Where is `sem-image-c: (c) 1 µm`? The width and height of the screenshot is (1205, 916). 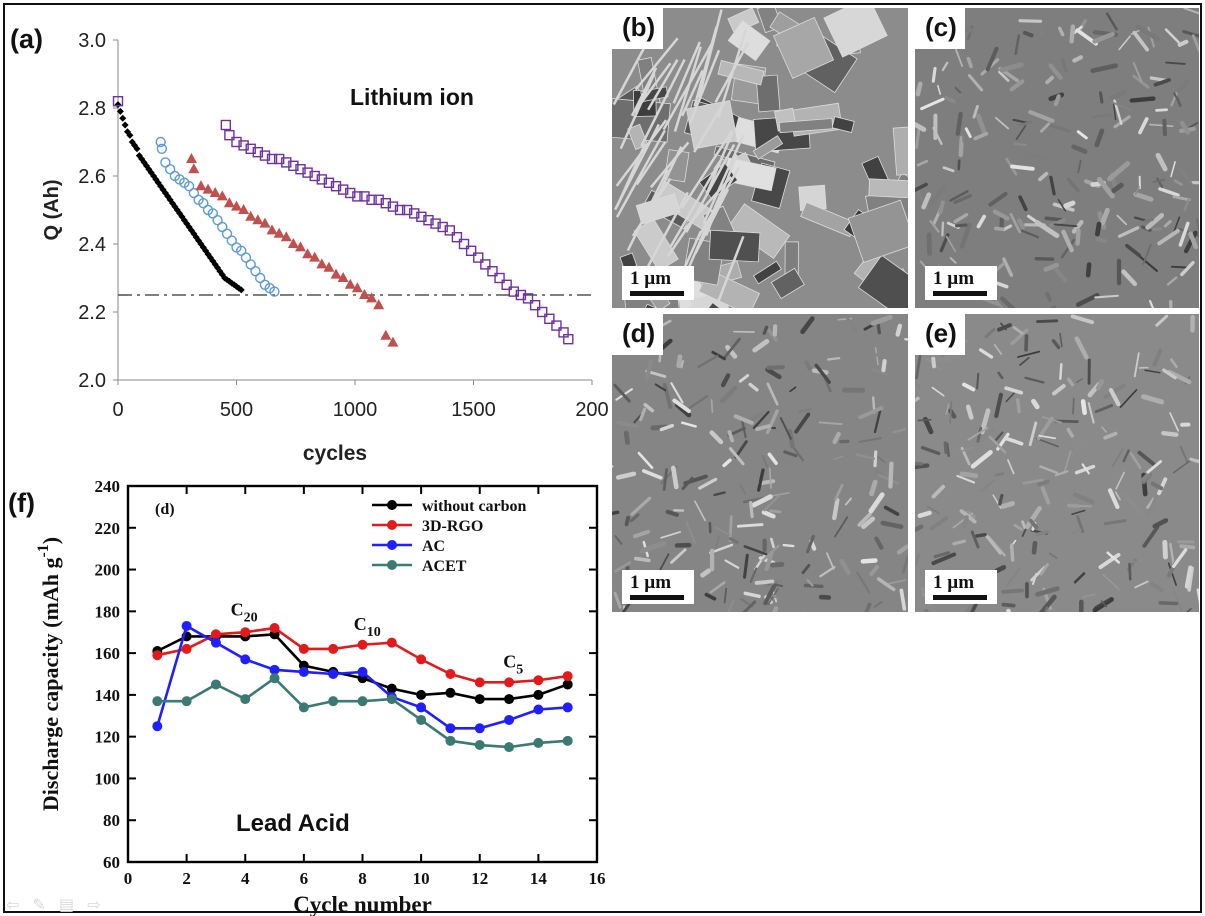
sem-image-c: (c) 1 µm is located at coordinates (1057, 158).